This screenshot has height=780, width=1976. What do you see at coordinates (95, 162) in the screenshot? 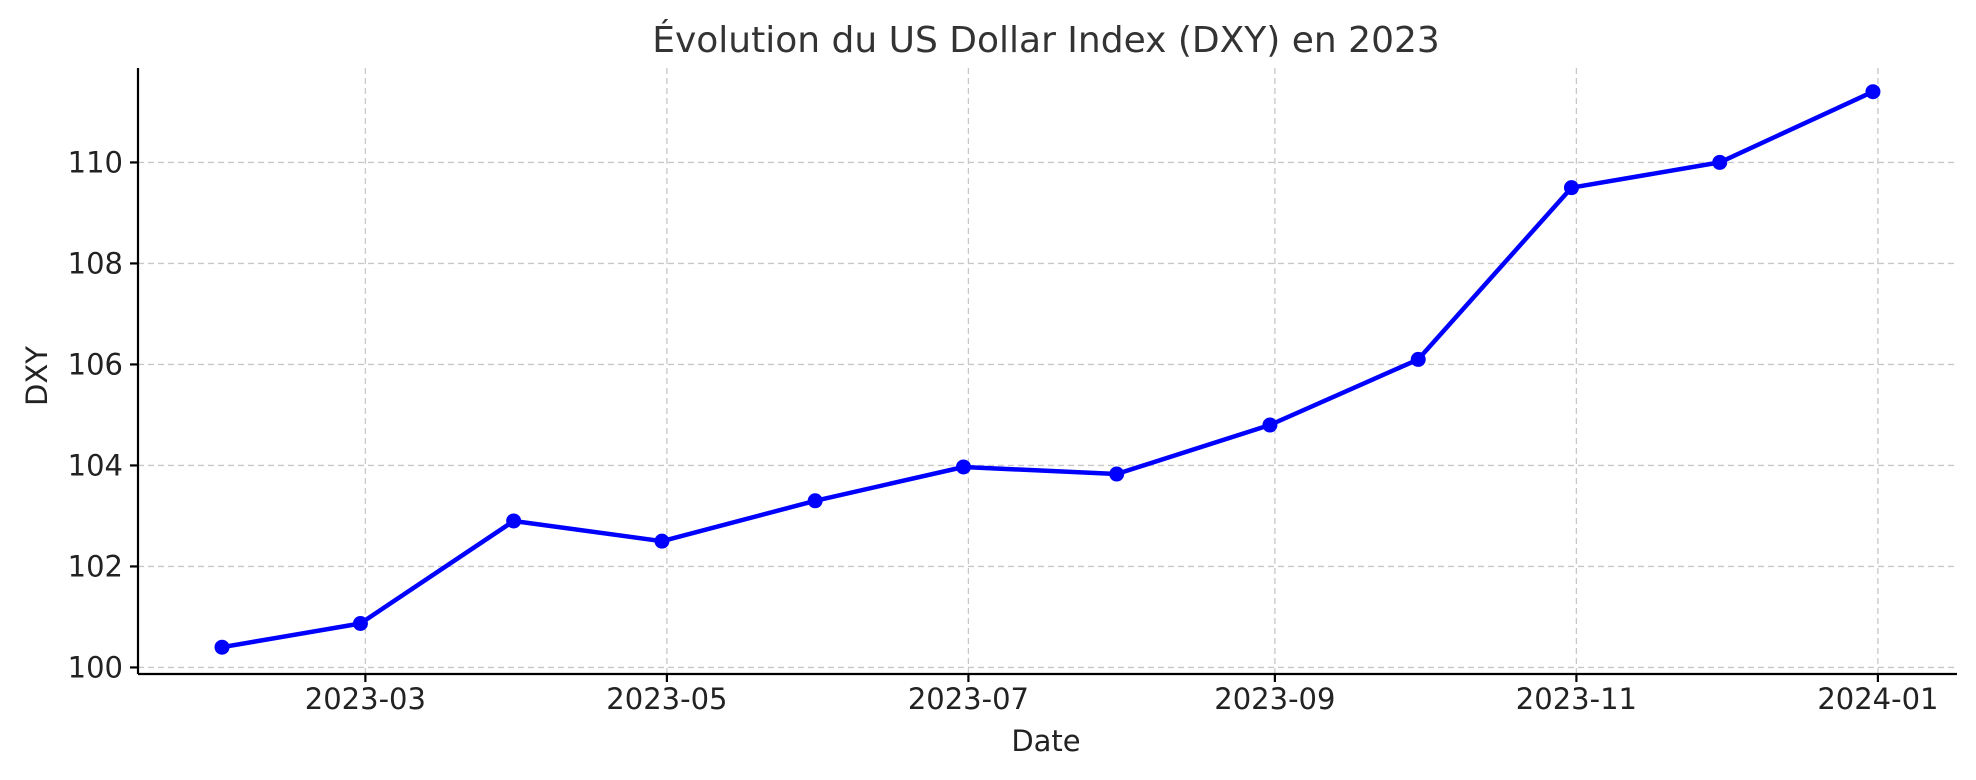
I see `y-tick-label: 110` at bounding box center [95, 162].